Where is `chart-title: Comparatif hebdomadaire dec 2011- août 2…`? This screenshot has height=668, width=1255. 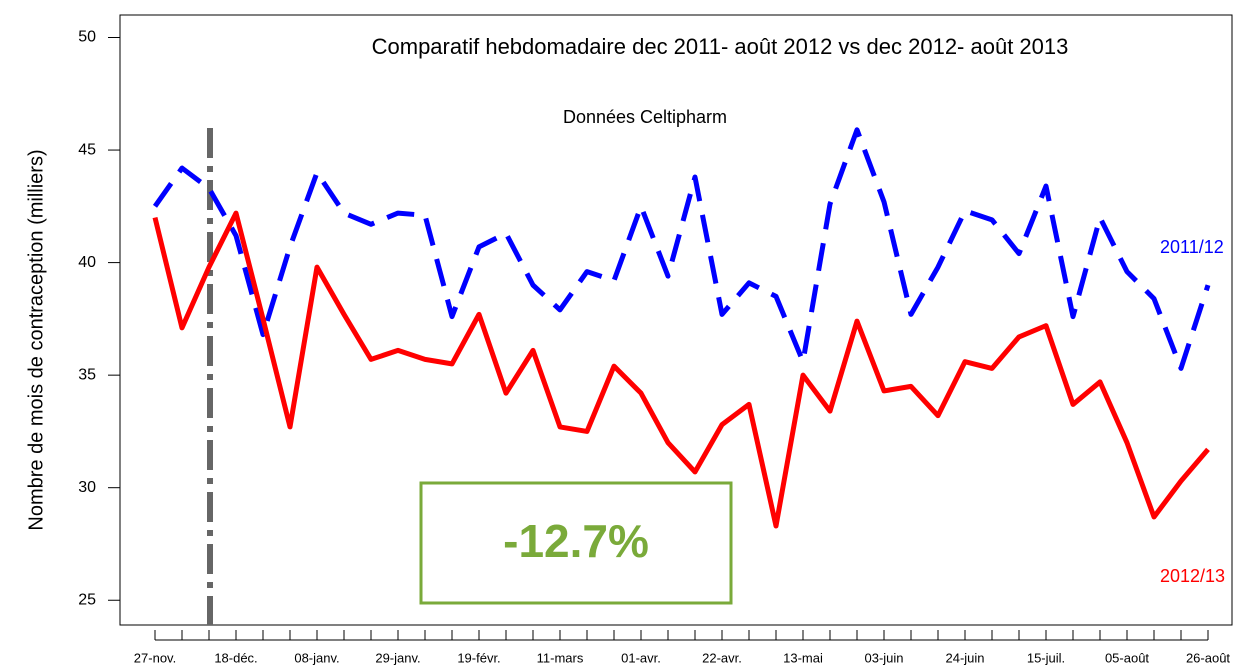 chart-title: Comparatif hebdomadaire dec 2011- août 2… is located at coordinates (720, 46).